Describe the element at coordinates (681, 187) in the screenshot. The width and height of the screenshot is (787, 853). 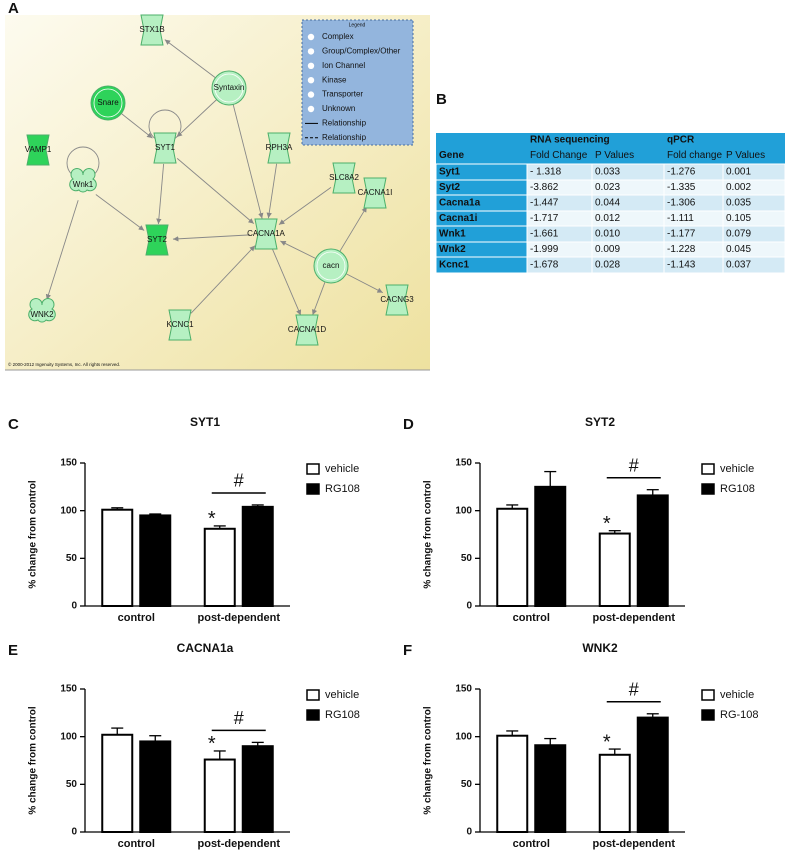
I see `table-cell-text: -1.335` at that location.